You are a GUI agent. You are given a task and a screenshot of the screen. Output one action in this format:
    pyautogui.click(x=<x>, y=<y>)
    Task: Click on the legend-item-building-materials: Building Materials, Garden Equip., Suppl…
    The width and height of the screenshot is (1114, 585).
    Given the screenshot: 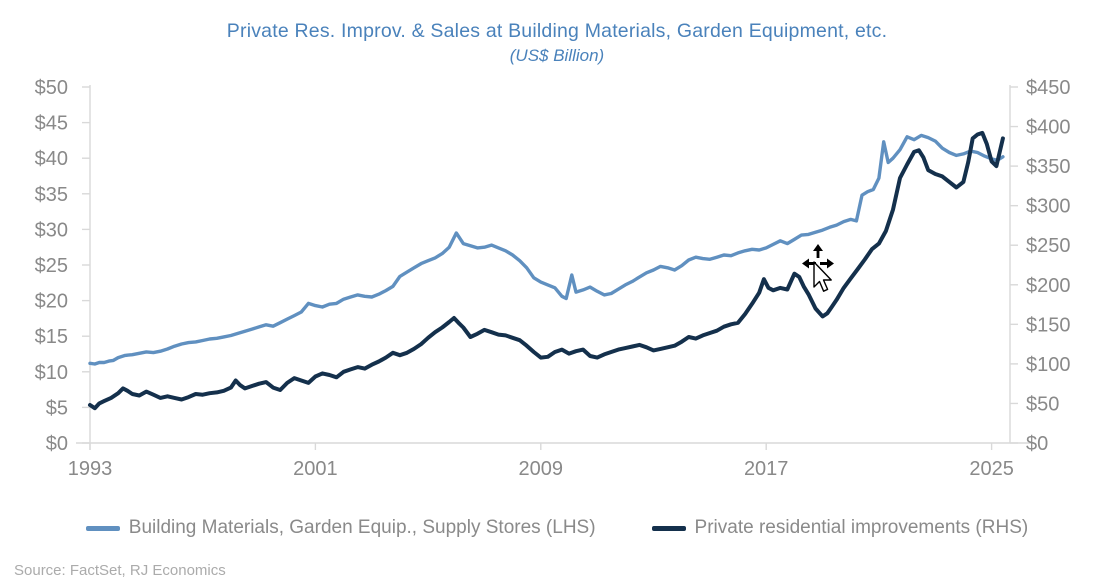 What is the action you would take?
    pyautogui.click(x=340, y=528)
    